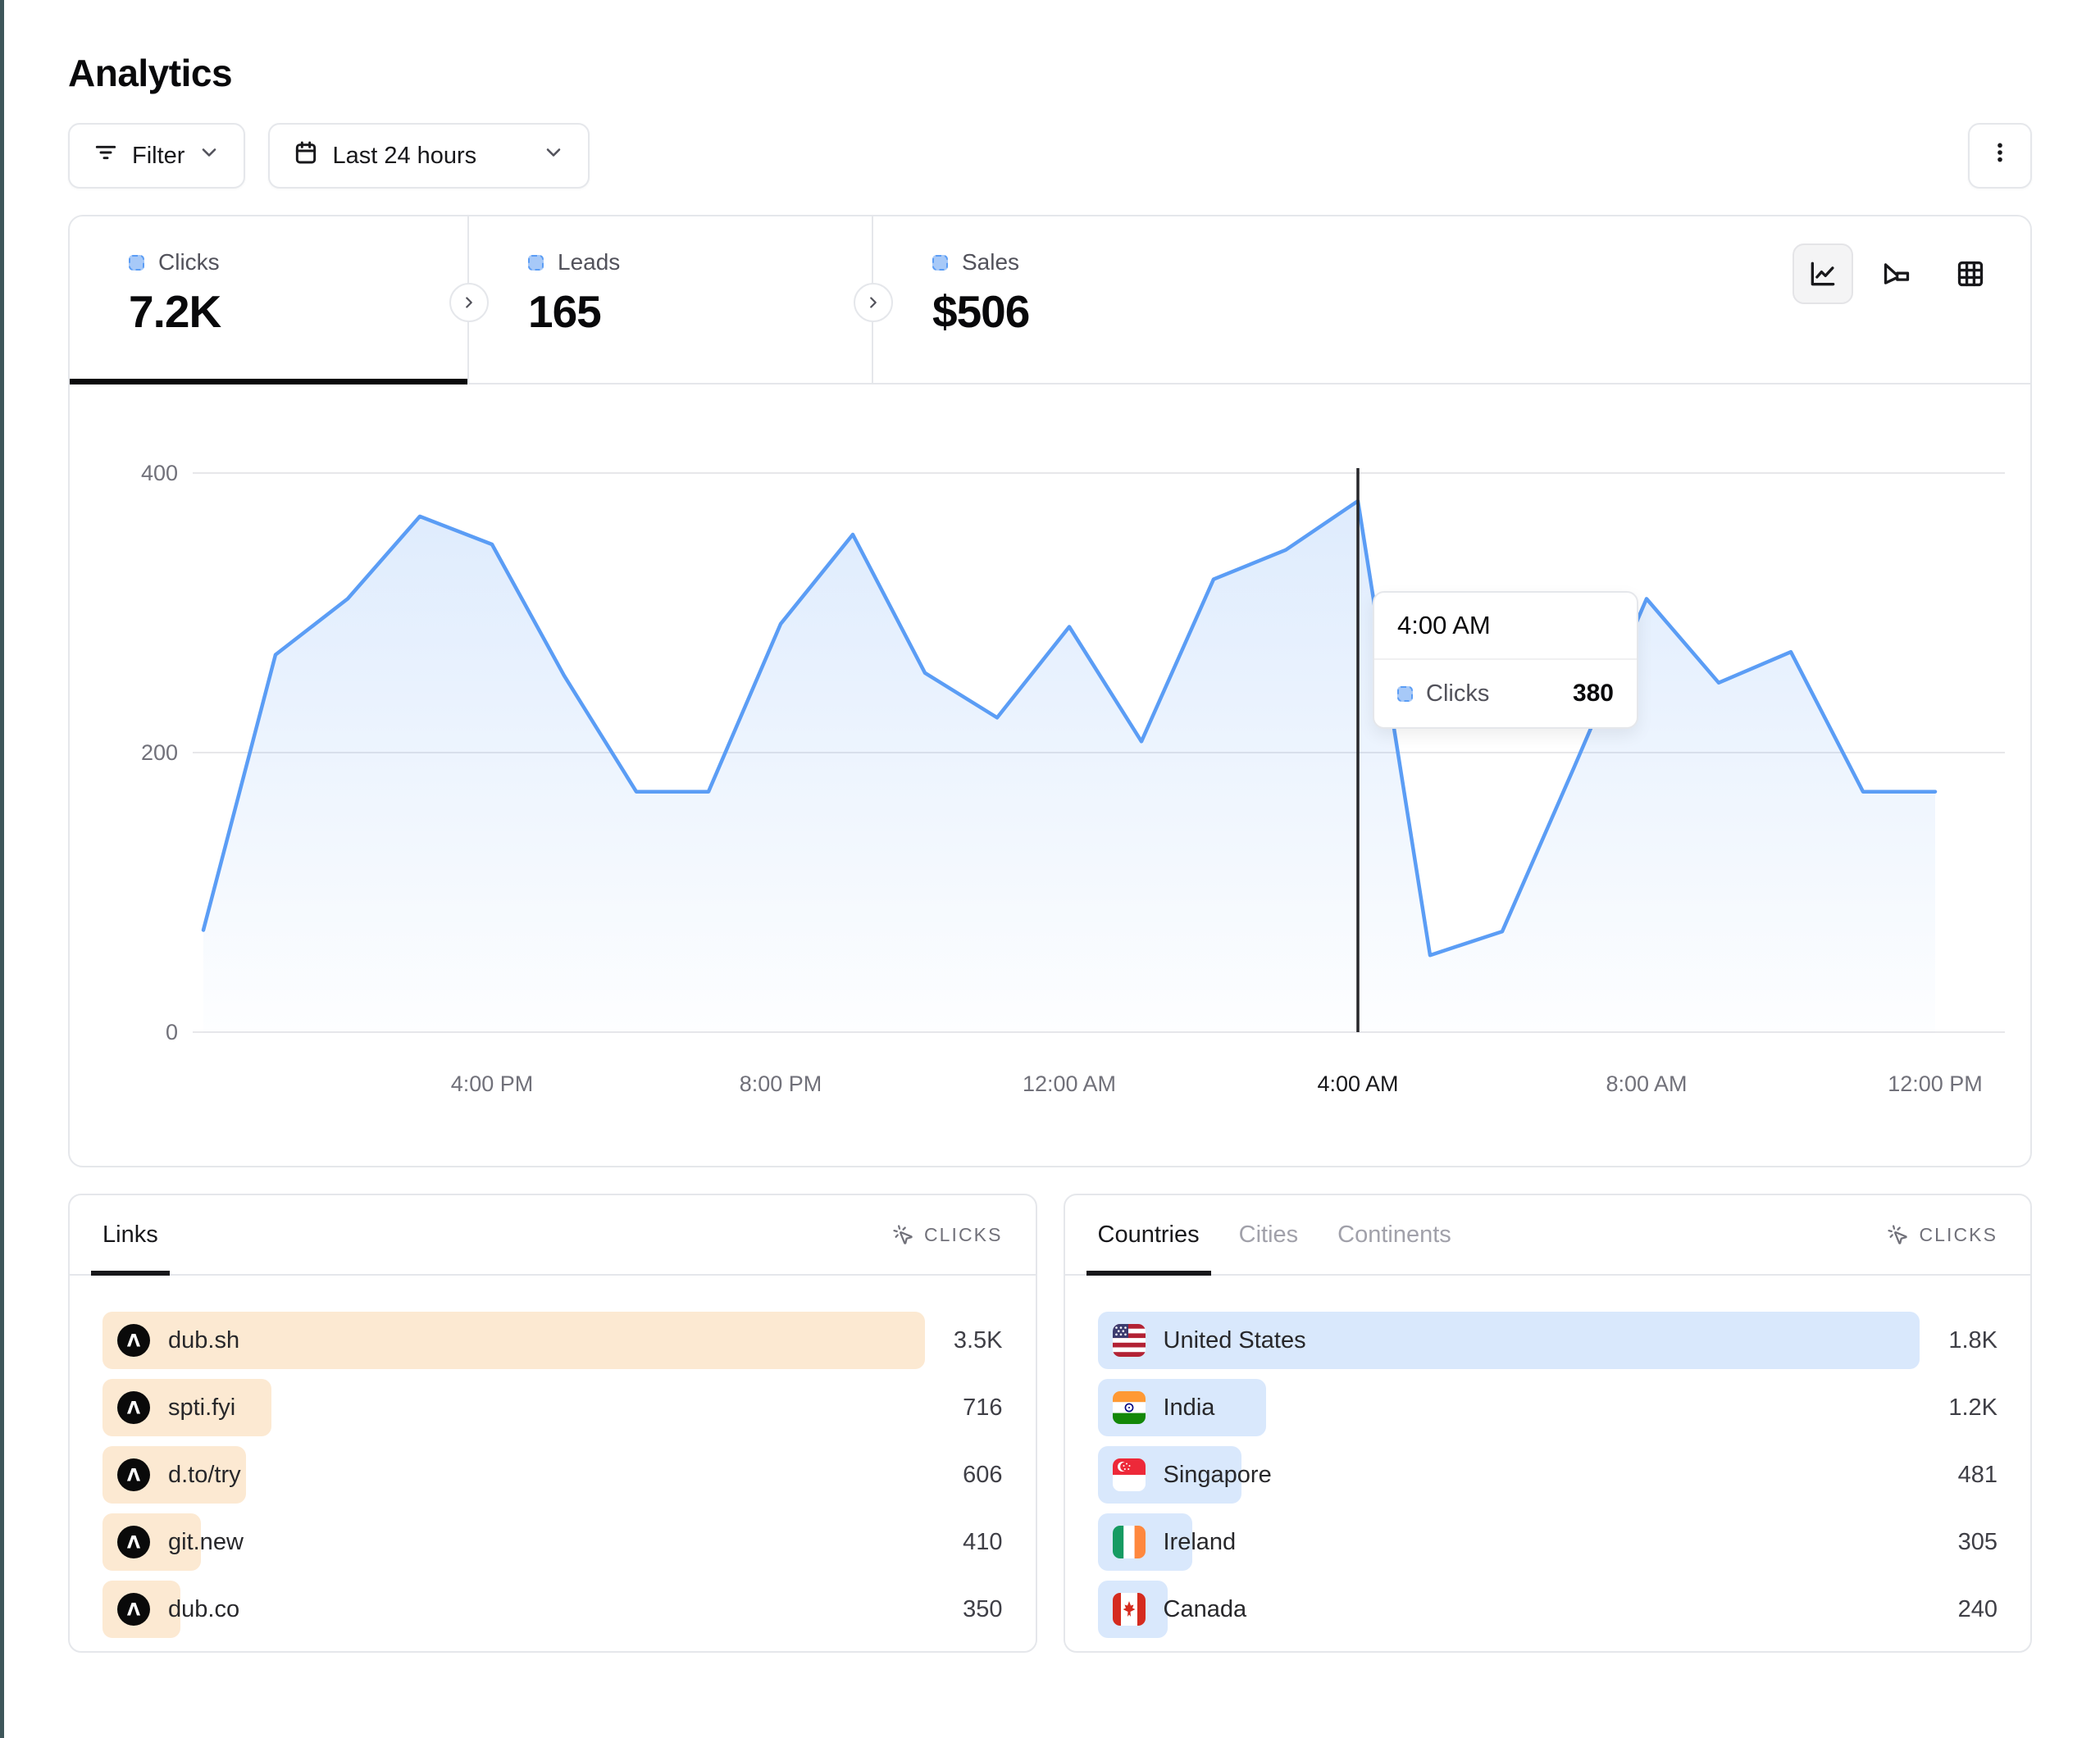 The height and width of the screenshot is (1738, 2100). I want to click on expand-leads-sales-button, so click(873, 302).